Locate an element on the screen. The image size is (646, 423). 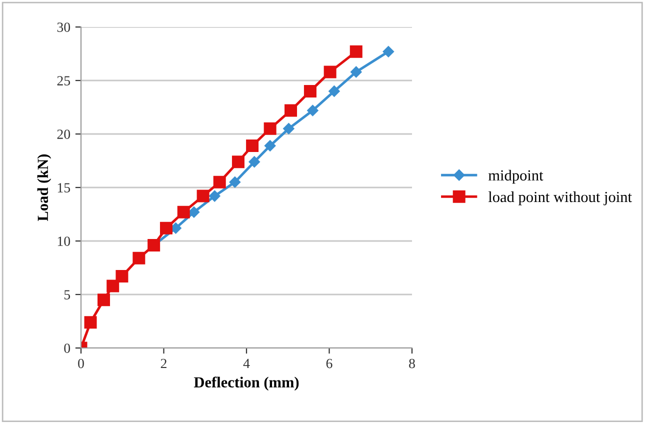
x-tick-label: 6 is located at coordinates (329, 363).